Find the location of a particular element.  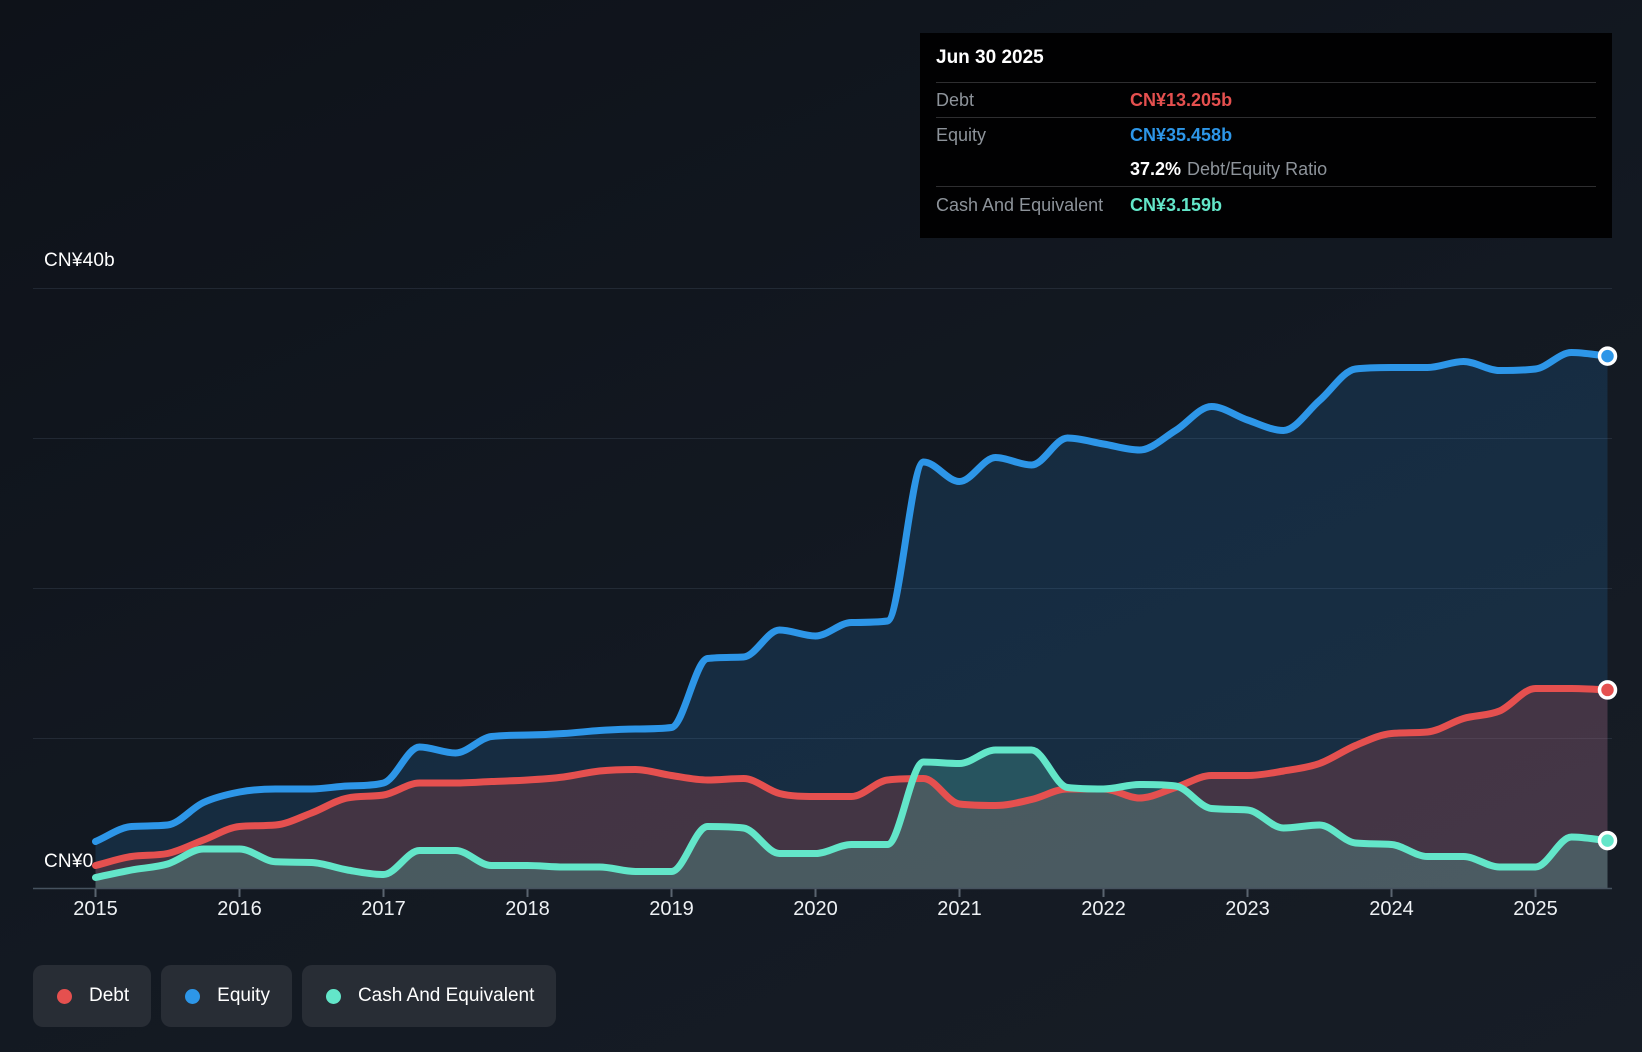

equity-end-marker is located at coordinates (1607, 356).